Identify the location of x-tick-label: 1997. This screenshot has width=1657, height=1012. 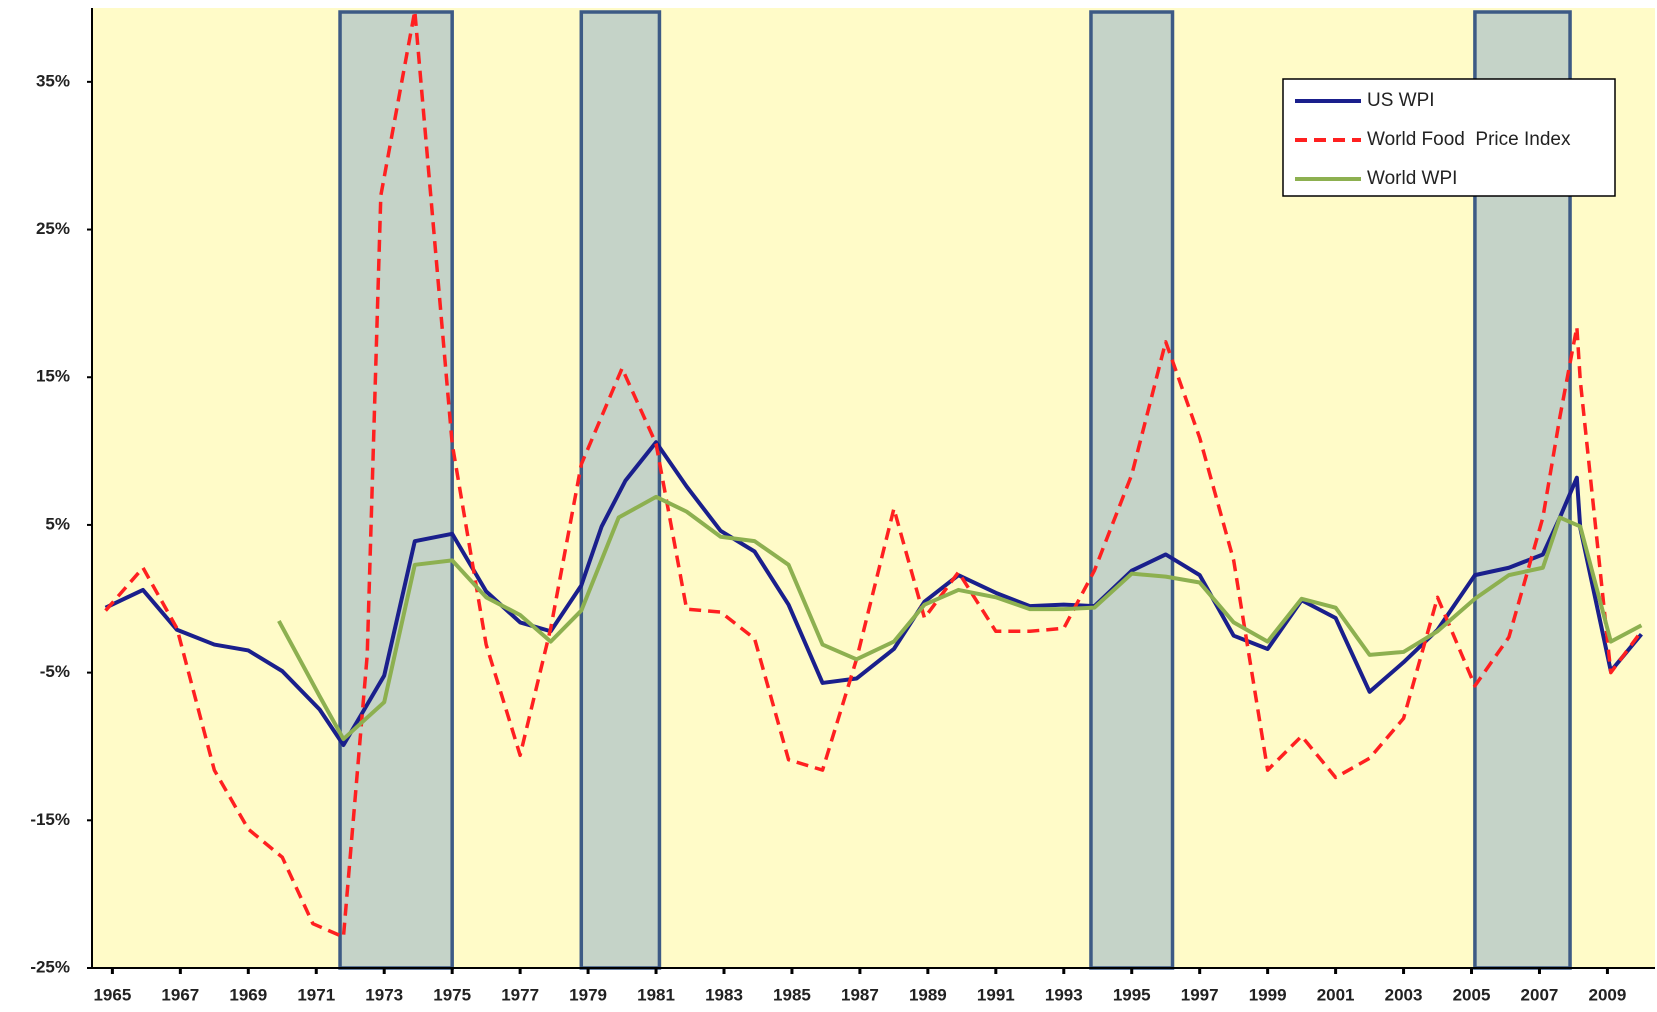
(1200, 994).